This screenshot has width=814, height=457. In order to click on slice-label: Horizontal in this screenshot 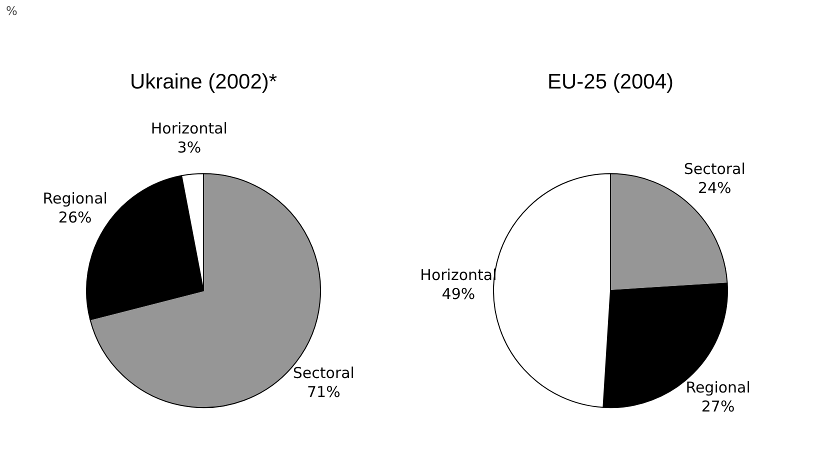, I will do `click(189, 129)`.